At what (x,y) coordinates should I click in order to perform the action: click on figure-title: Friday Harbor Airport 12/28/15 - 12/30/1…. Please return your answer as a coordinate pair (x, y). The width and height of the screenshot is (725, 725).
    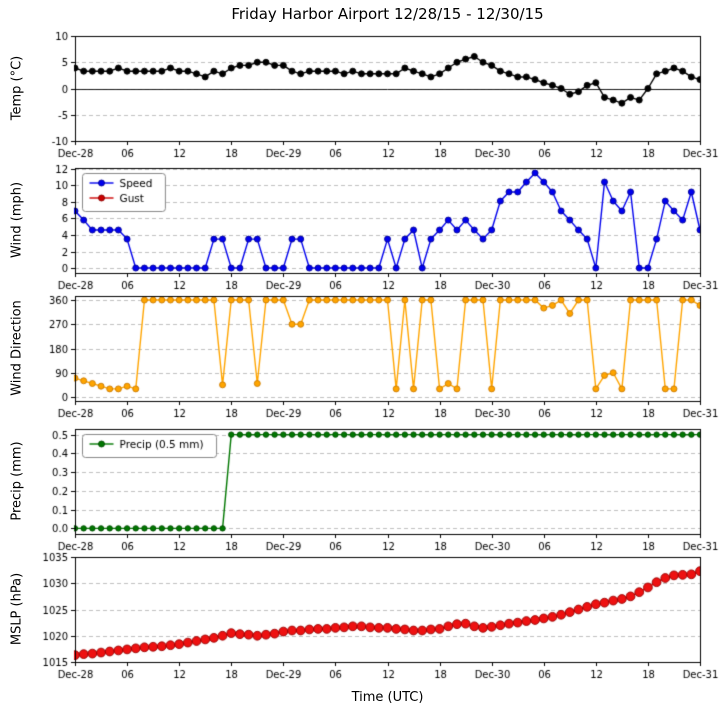
    Looking at the image, I should click on (387, 14).